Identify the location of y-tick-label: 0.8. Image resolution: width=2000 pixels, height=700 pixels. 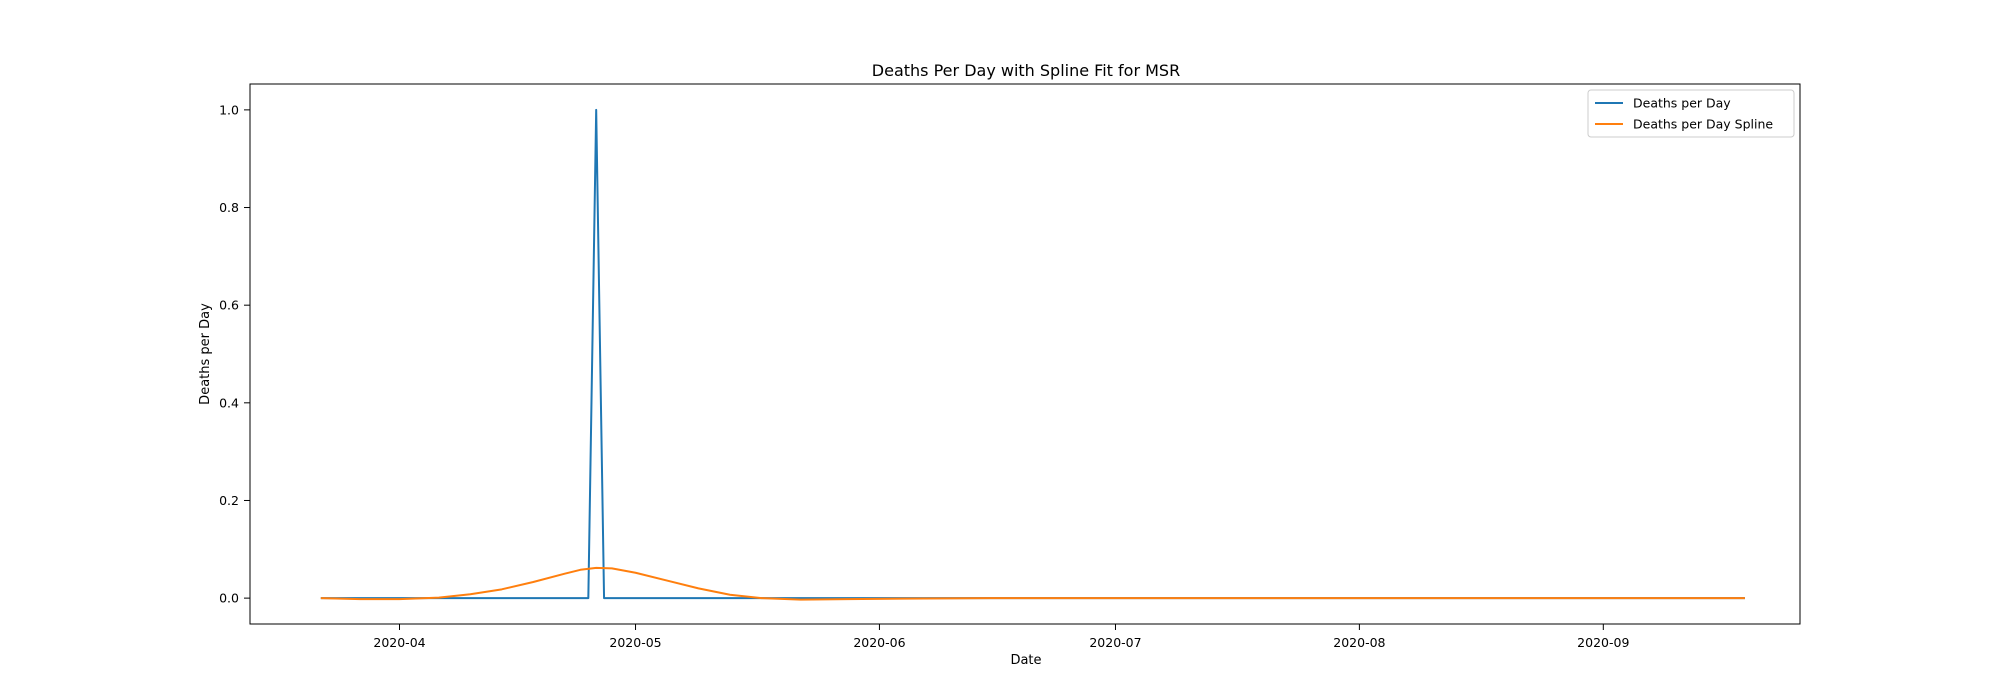
(229, 207).